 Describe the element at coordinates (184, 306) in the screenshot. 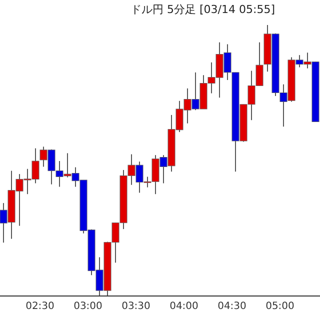

I see `x-tick-label: 04:00` at that location.